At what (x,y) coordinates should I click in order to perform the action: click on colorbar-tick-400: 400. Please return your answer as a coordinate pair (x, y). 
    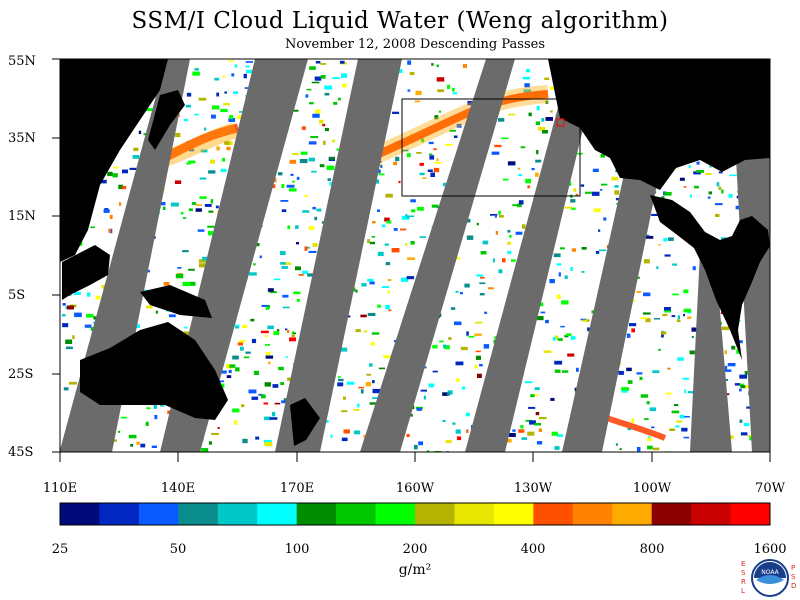
    Looking at the image, I should click on (533, 549).